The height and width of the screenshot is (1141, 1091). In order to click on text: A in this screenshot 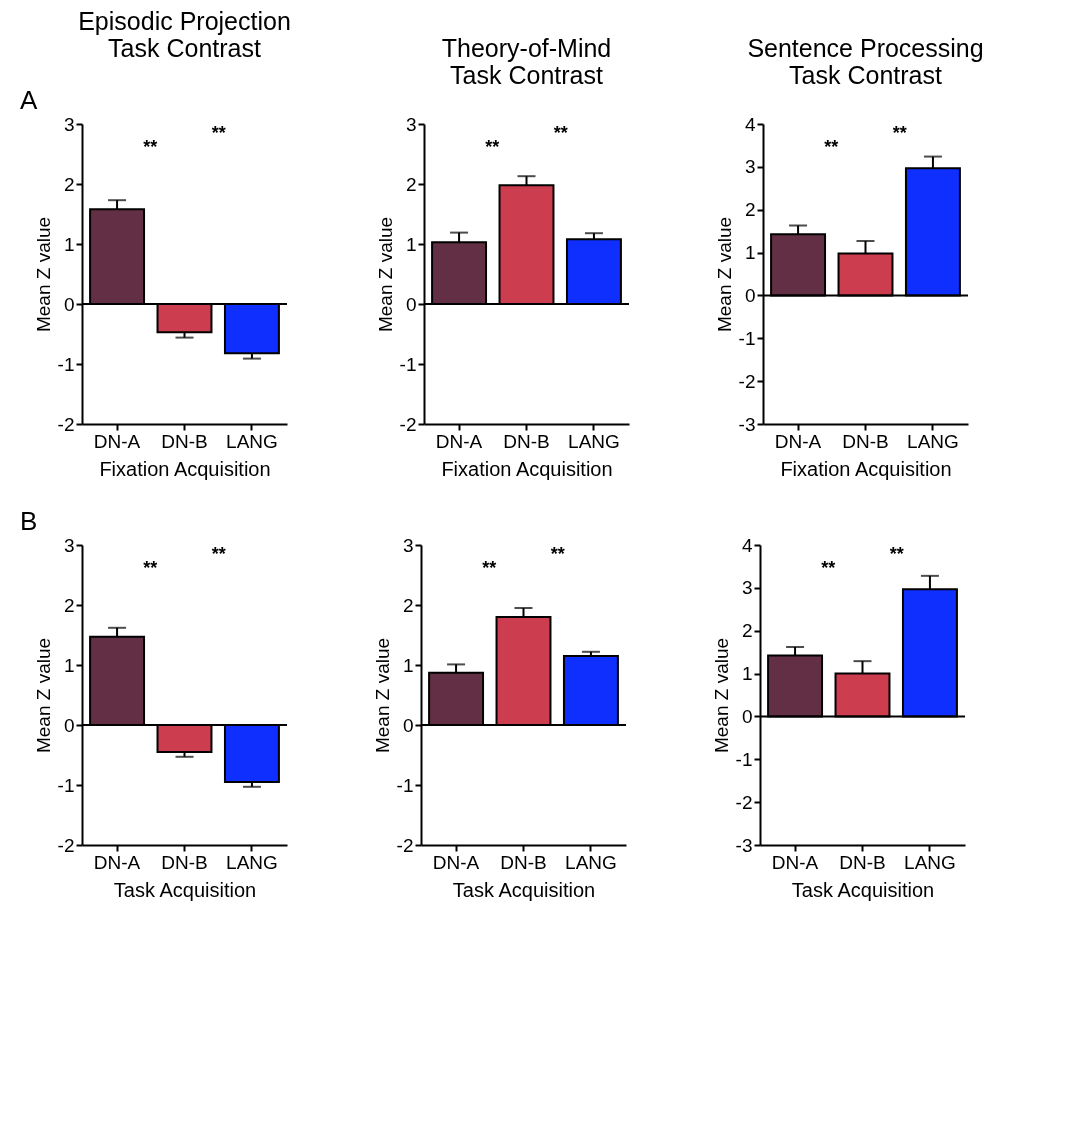, I will do `click(29, 100)`.